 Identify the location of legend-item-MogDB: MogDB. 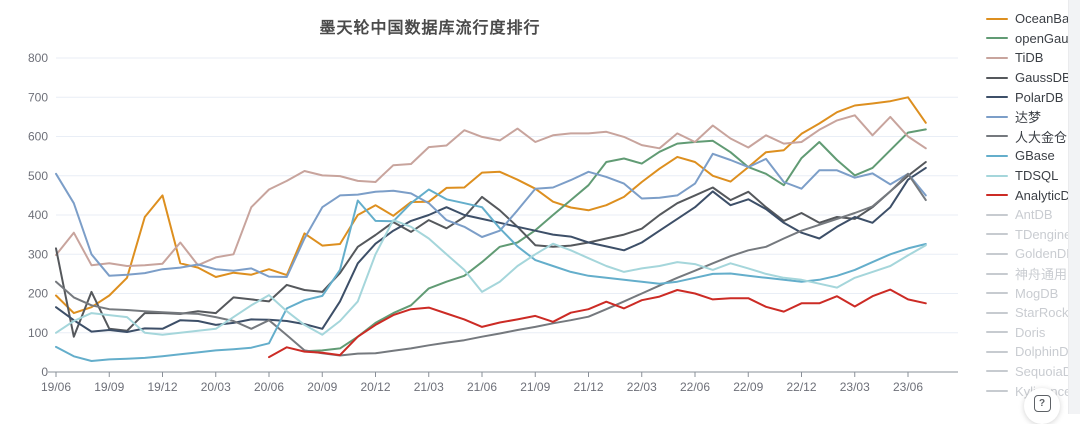
(1033, 293).